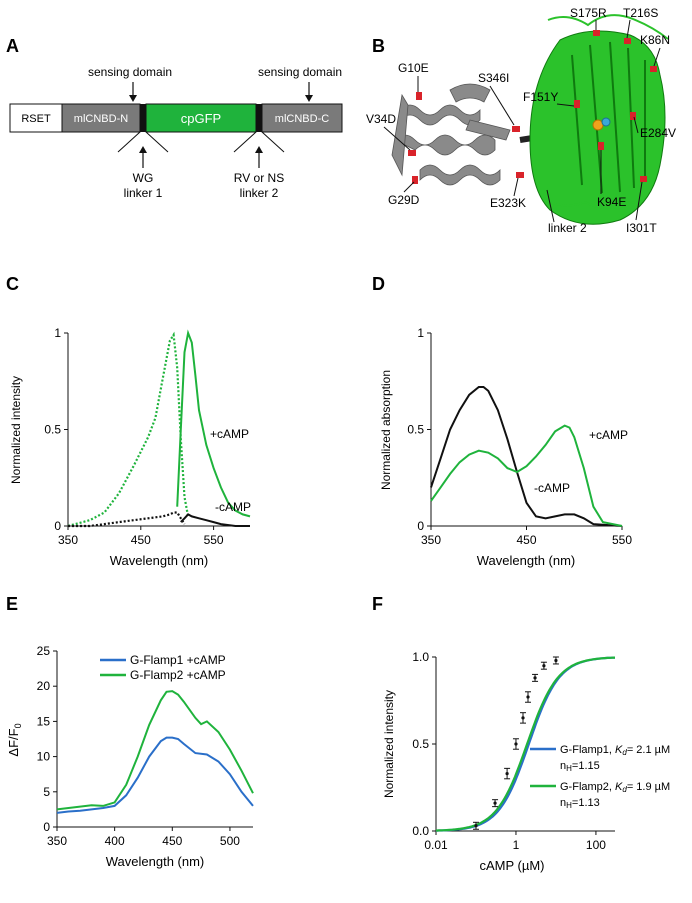 The width and height of the screenshot is (692, 903). What do you see at coordinates (516, 129) in the screenshot?
I see `mutation-s346i` at bounding box center [516, 129].